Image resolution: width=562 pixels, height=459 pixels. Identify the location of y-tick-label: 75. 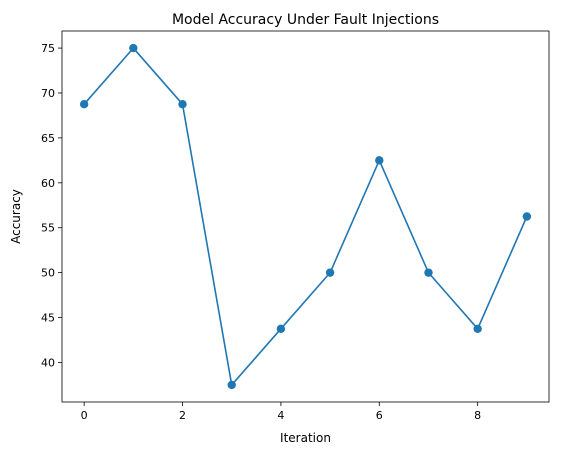
(48, 48).